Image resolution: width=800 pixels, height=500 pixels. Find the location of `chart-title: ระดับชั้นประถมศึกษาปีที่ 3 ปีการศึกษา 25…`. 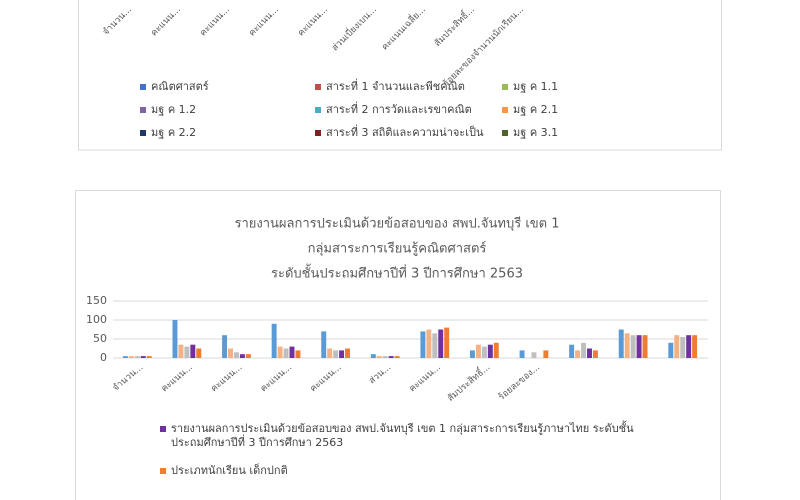

chart-title: ระดับชั้นประถมศึกษาปีที่ 3 ปีการศึกษา 25… is located at coordinates (397, 273).